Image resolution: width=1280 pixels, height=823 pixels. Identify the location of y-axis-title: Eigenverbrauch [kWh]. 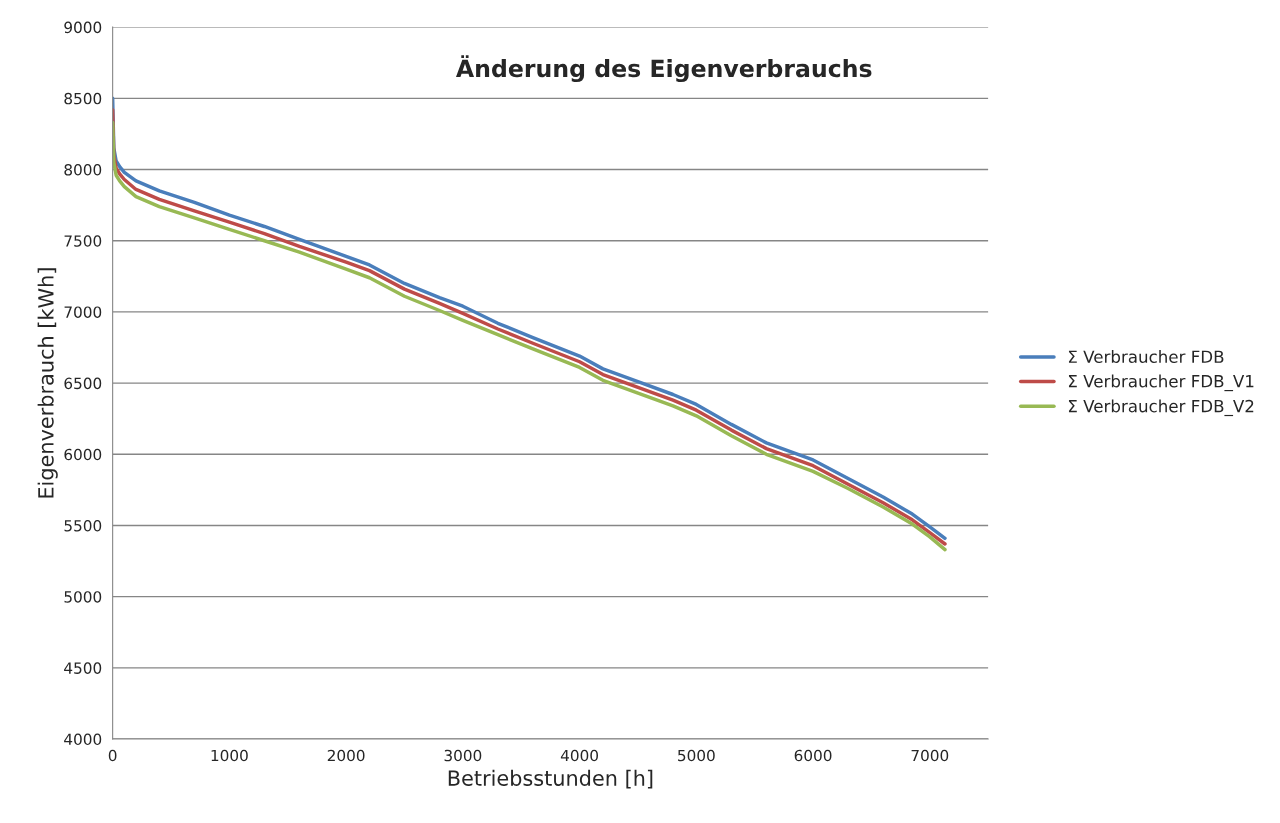
(47, 383).